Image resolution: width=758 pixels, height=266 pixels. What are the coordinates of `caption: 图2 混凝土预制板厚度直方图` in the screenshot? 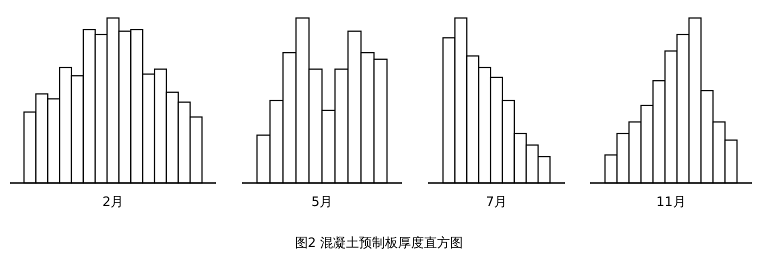 It's located at (379, 243).